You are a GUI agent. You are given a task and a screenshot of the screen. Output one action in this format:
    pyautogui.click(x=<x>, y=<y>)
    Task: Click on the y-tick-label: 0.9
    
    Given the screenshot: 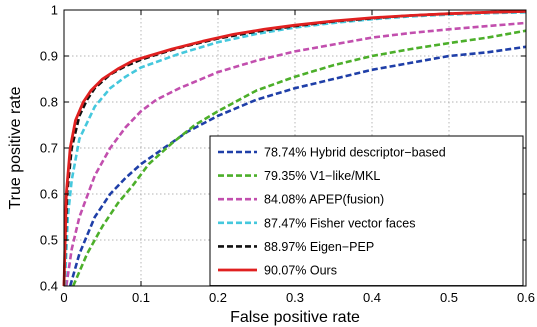 What is the action you would take?
    pyautogui.click(x=49, y=56)
    